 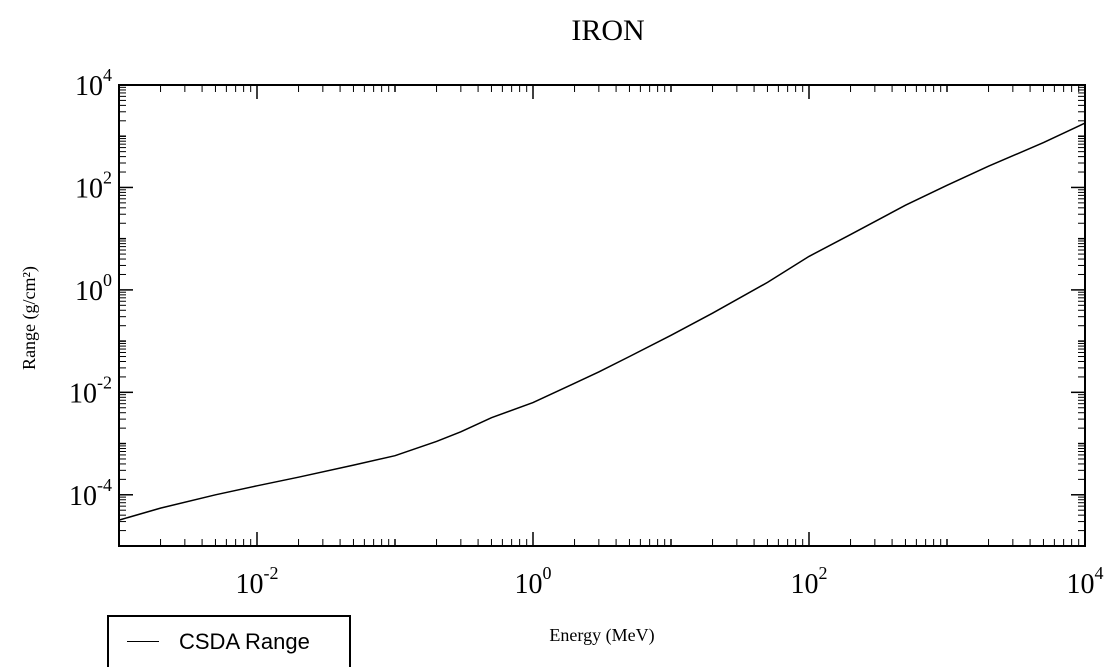 I want to click on y-tick-label: 10⁻², so click(x=90, y=390).